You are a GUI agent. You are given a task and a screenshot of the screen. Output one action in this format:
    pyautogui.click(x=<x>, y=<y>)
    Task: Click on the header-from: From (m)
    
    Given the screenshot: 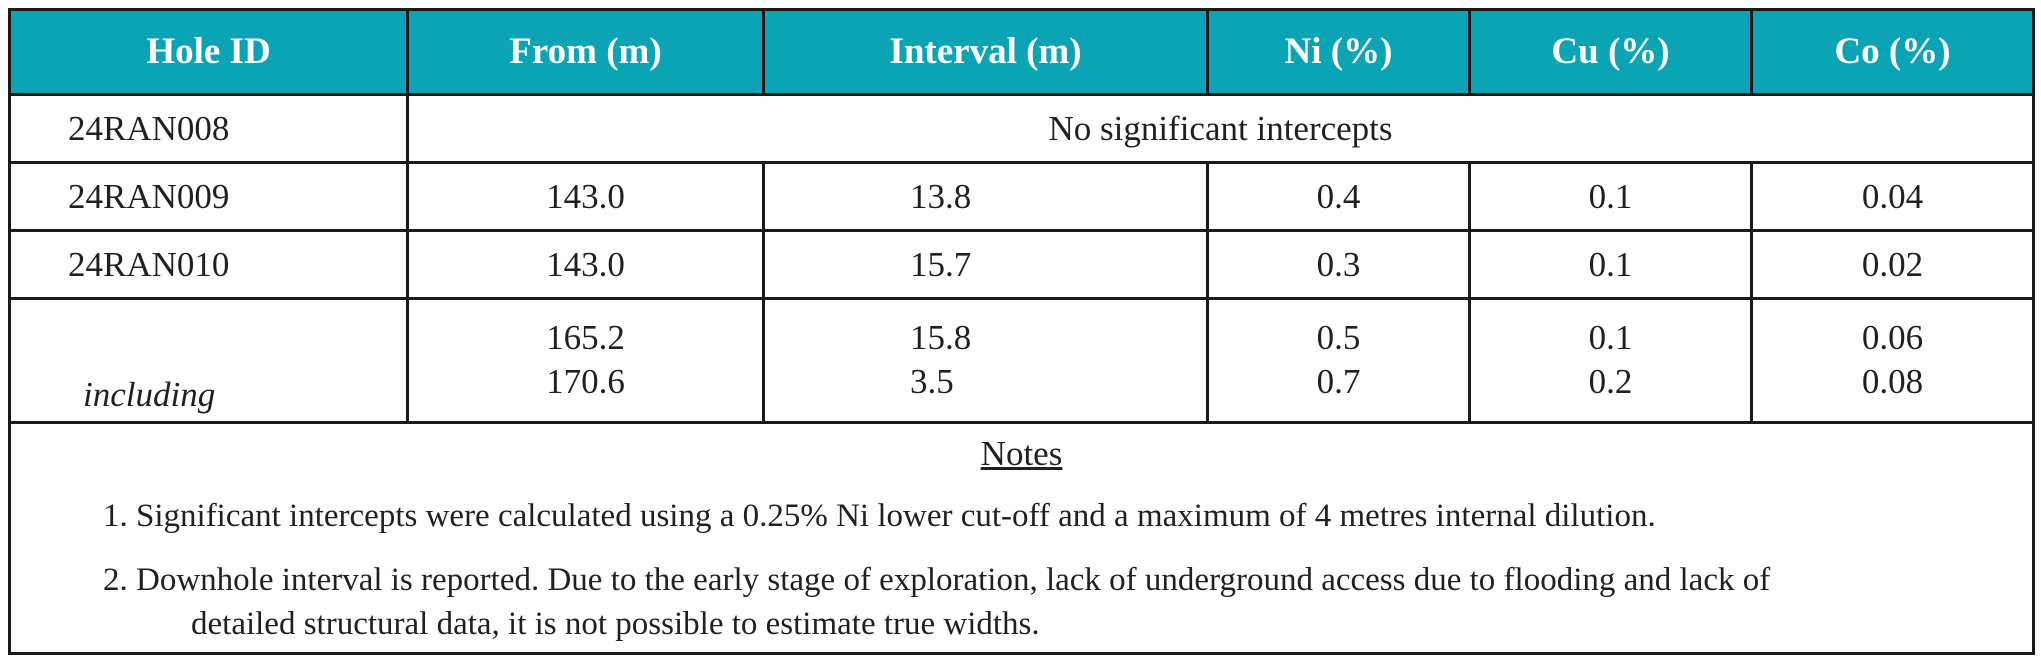 What is the action you would take?
    pyautogui.click(x=585, y=52)
    